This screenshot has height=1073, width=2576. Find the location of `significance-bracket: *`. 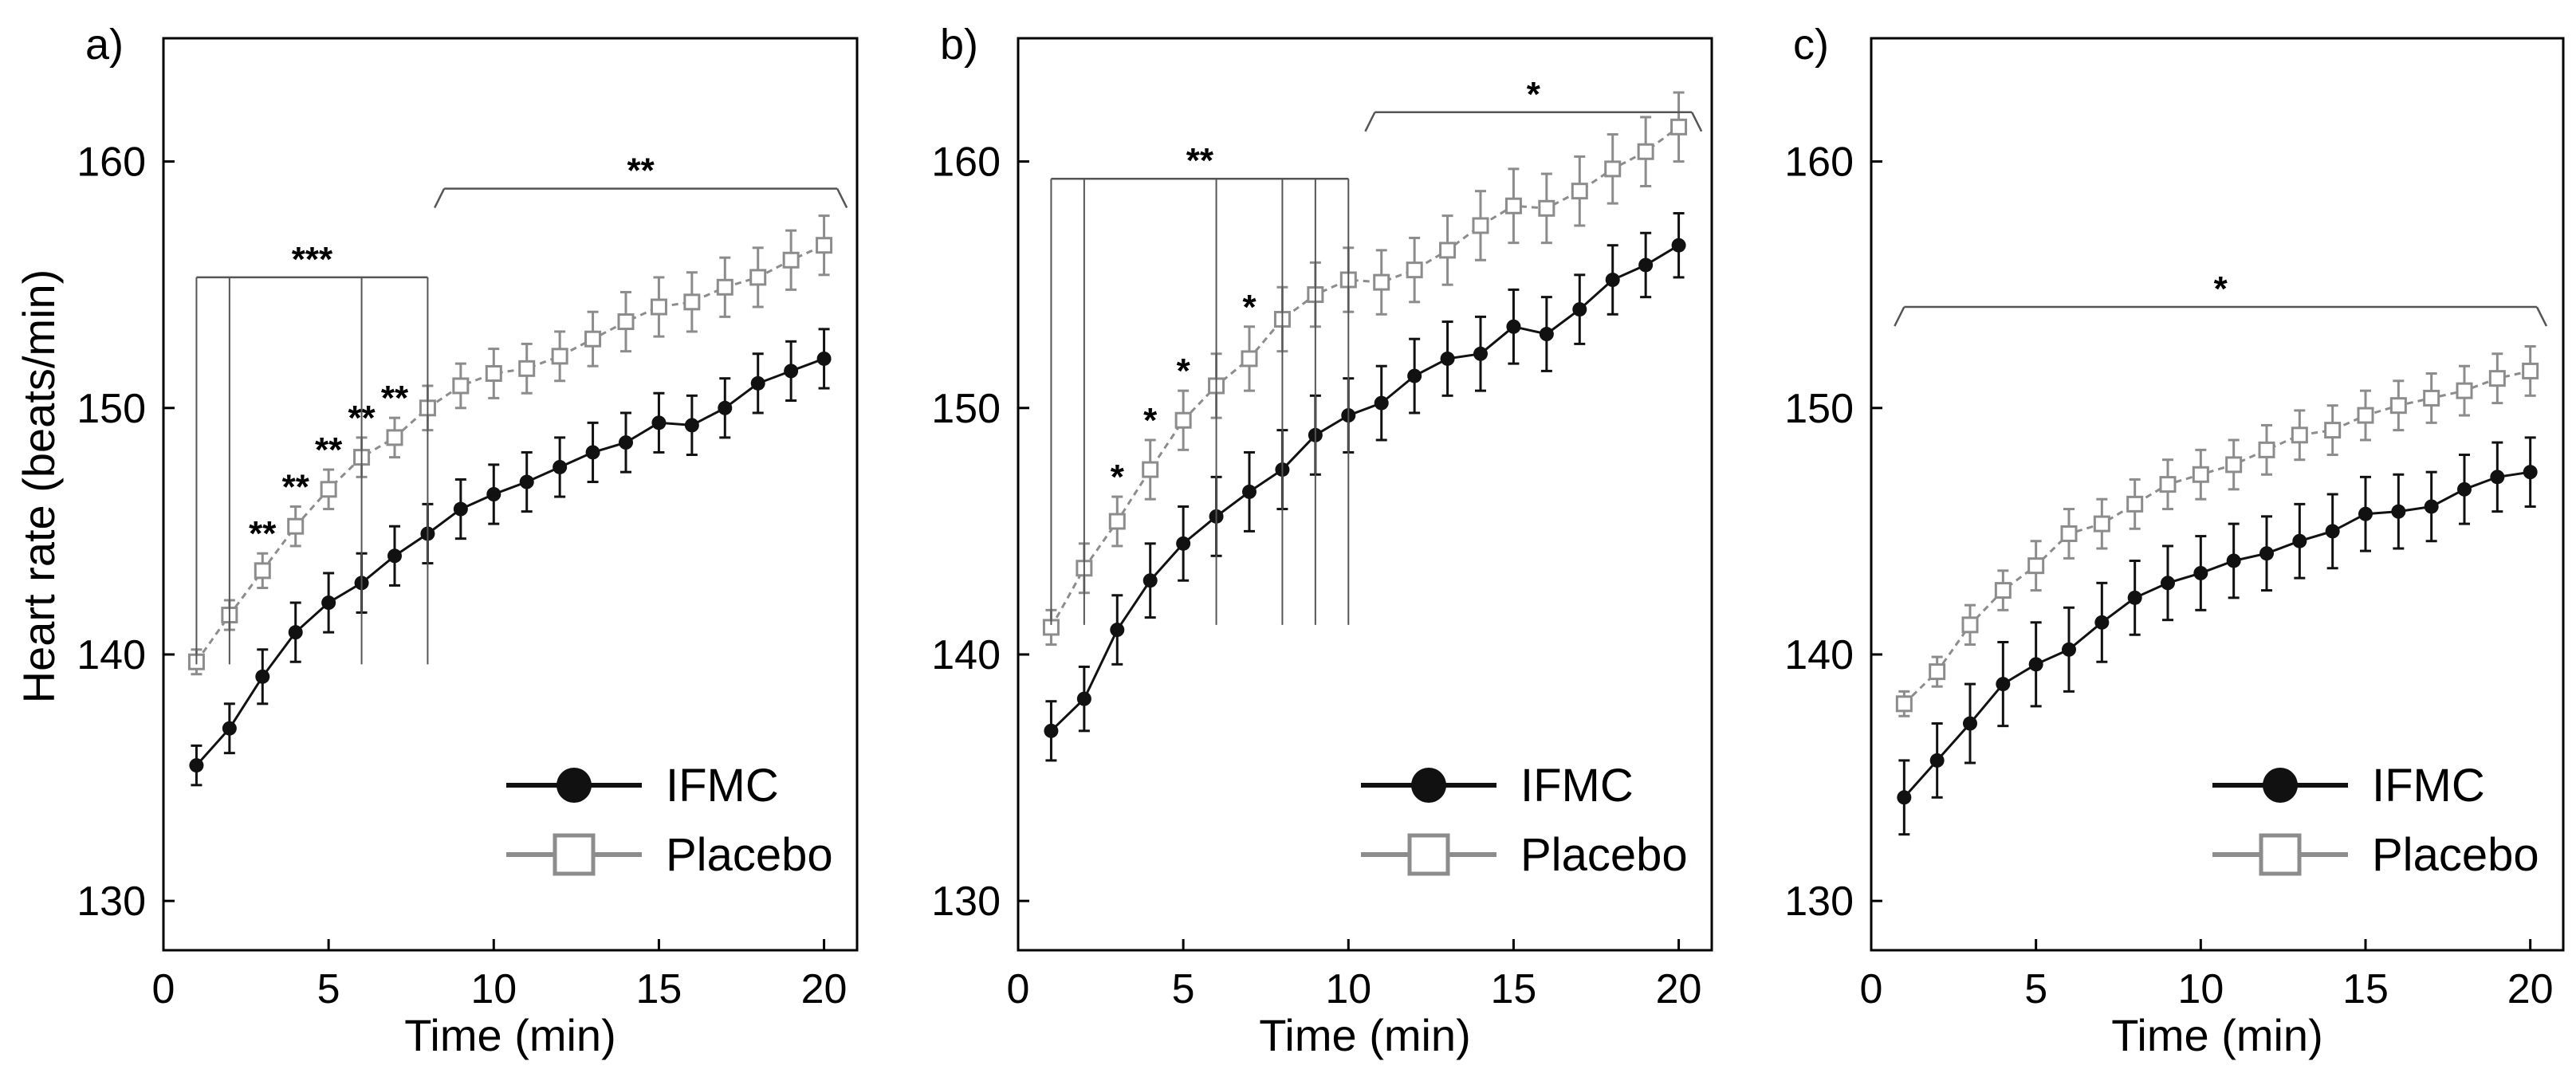

significance-bracket: * is located at coordinates (1534, 104).